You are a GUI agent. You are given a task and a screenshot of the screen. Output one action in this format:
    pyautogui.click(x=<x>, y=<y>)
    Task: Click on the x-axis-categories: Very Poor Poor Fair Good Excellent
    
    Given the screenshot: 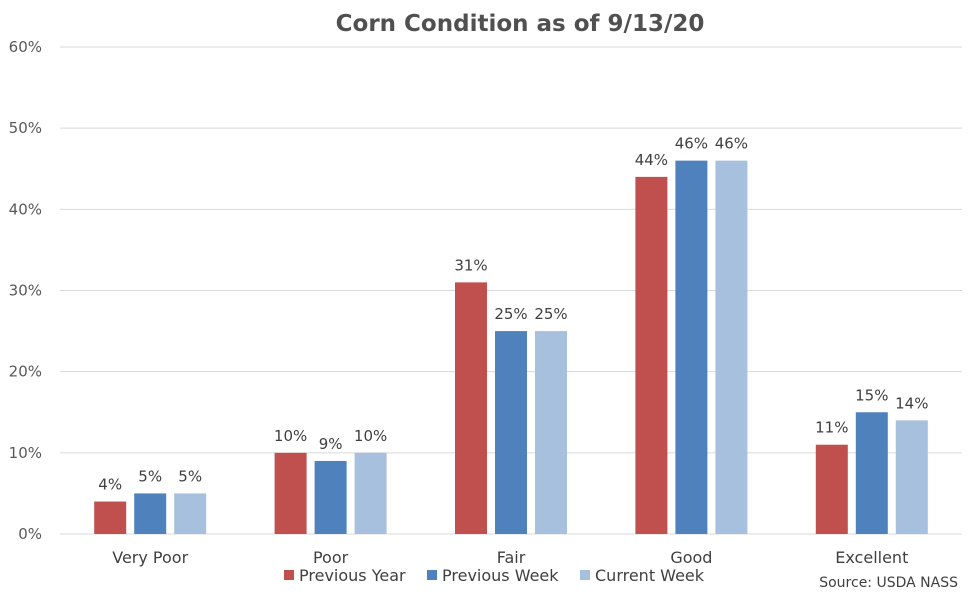 What is the action you would take?
    pyautogui.click(x=510, y=557)
    